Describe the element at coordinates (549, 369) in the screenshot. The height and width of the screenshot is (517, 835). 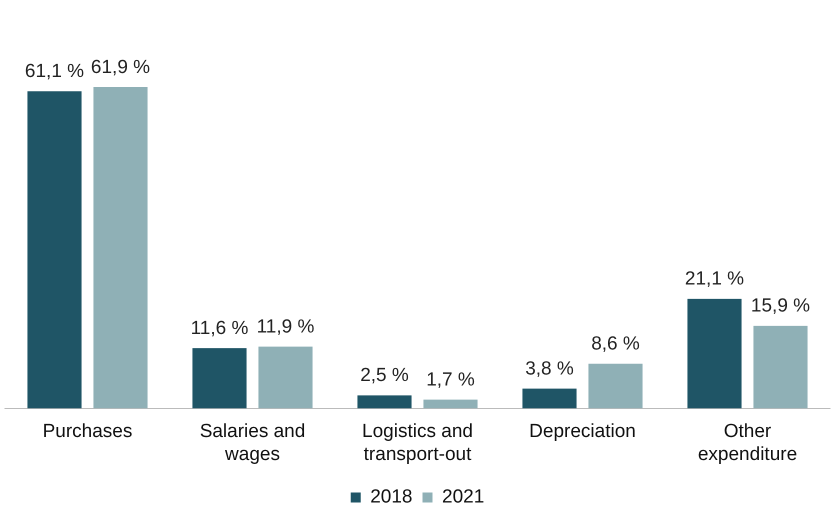
I see `data-label: 3,8 %` at that location.